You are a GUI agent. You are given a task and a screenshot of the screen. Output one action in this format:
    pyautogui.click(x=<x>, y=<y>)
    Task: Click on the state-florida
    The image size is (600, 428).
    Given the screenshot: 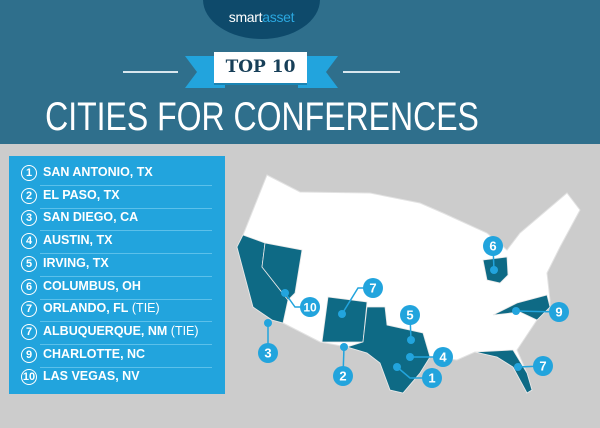 What is the action you would take?
    pyautogui.click(x=503, y=371)
    